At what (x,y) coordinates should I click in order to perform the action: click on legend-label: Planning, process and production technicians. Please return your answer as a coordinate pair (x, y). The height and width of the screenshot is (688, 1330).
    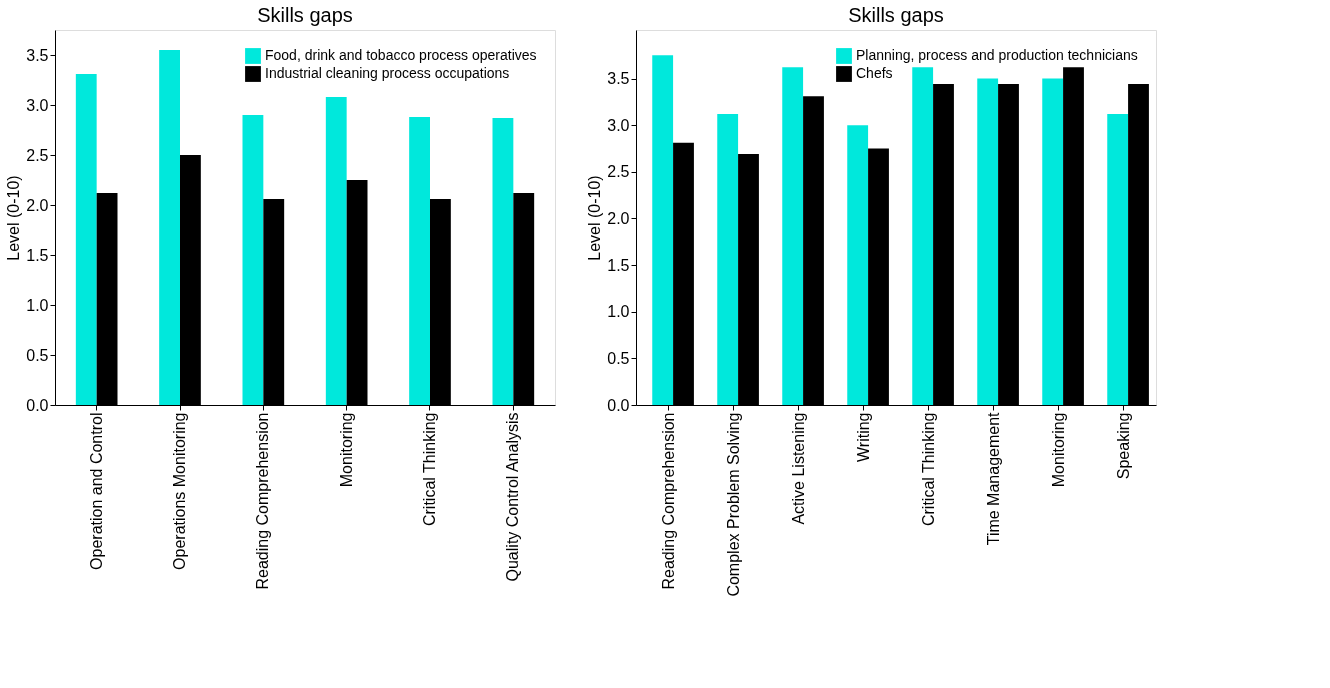
    Looking at the image, I should click on (997, 55).